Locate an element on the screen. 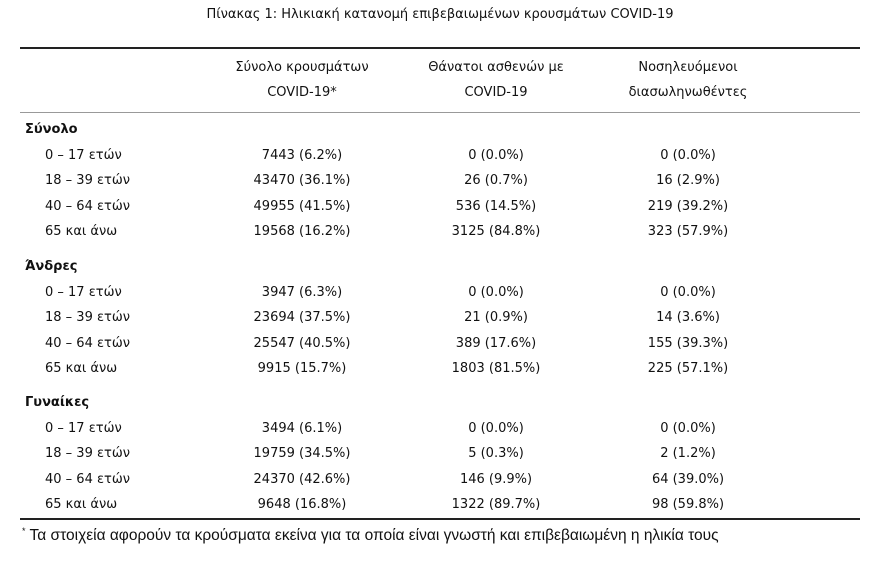 The height and width of the screenshot is (565, 880). column-header: Θάνατοι ασθενών με COVID-19 is located at coordinates (496, 80).